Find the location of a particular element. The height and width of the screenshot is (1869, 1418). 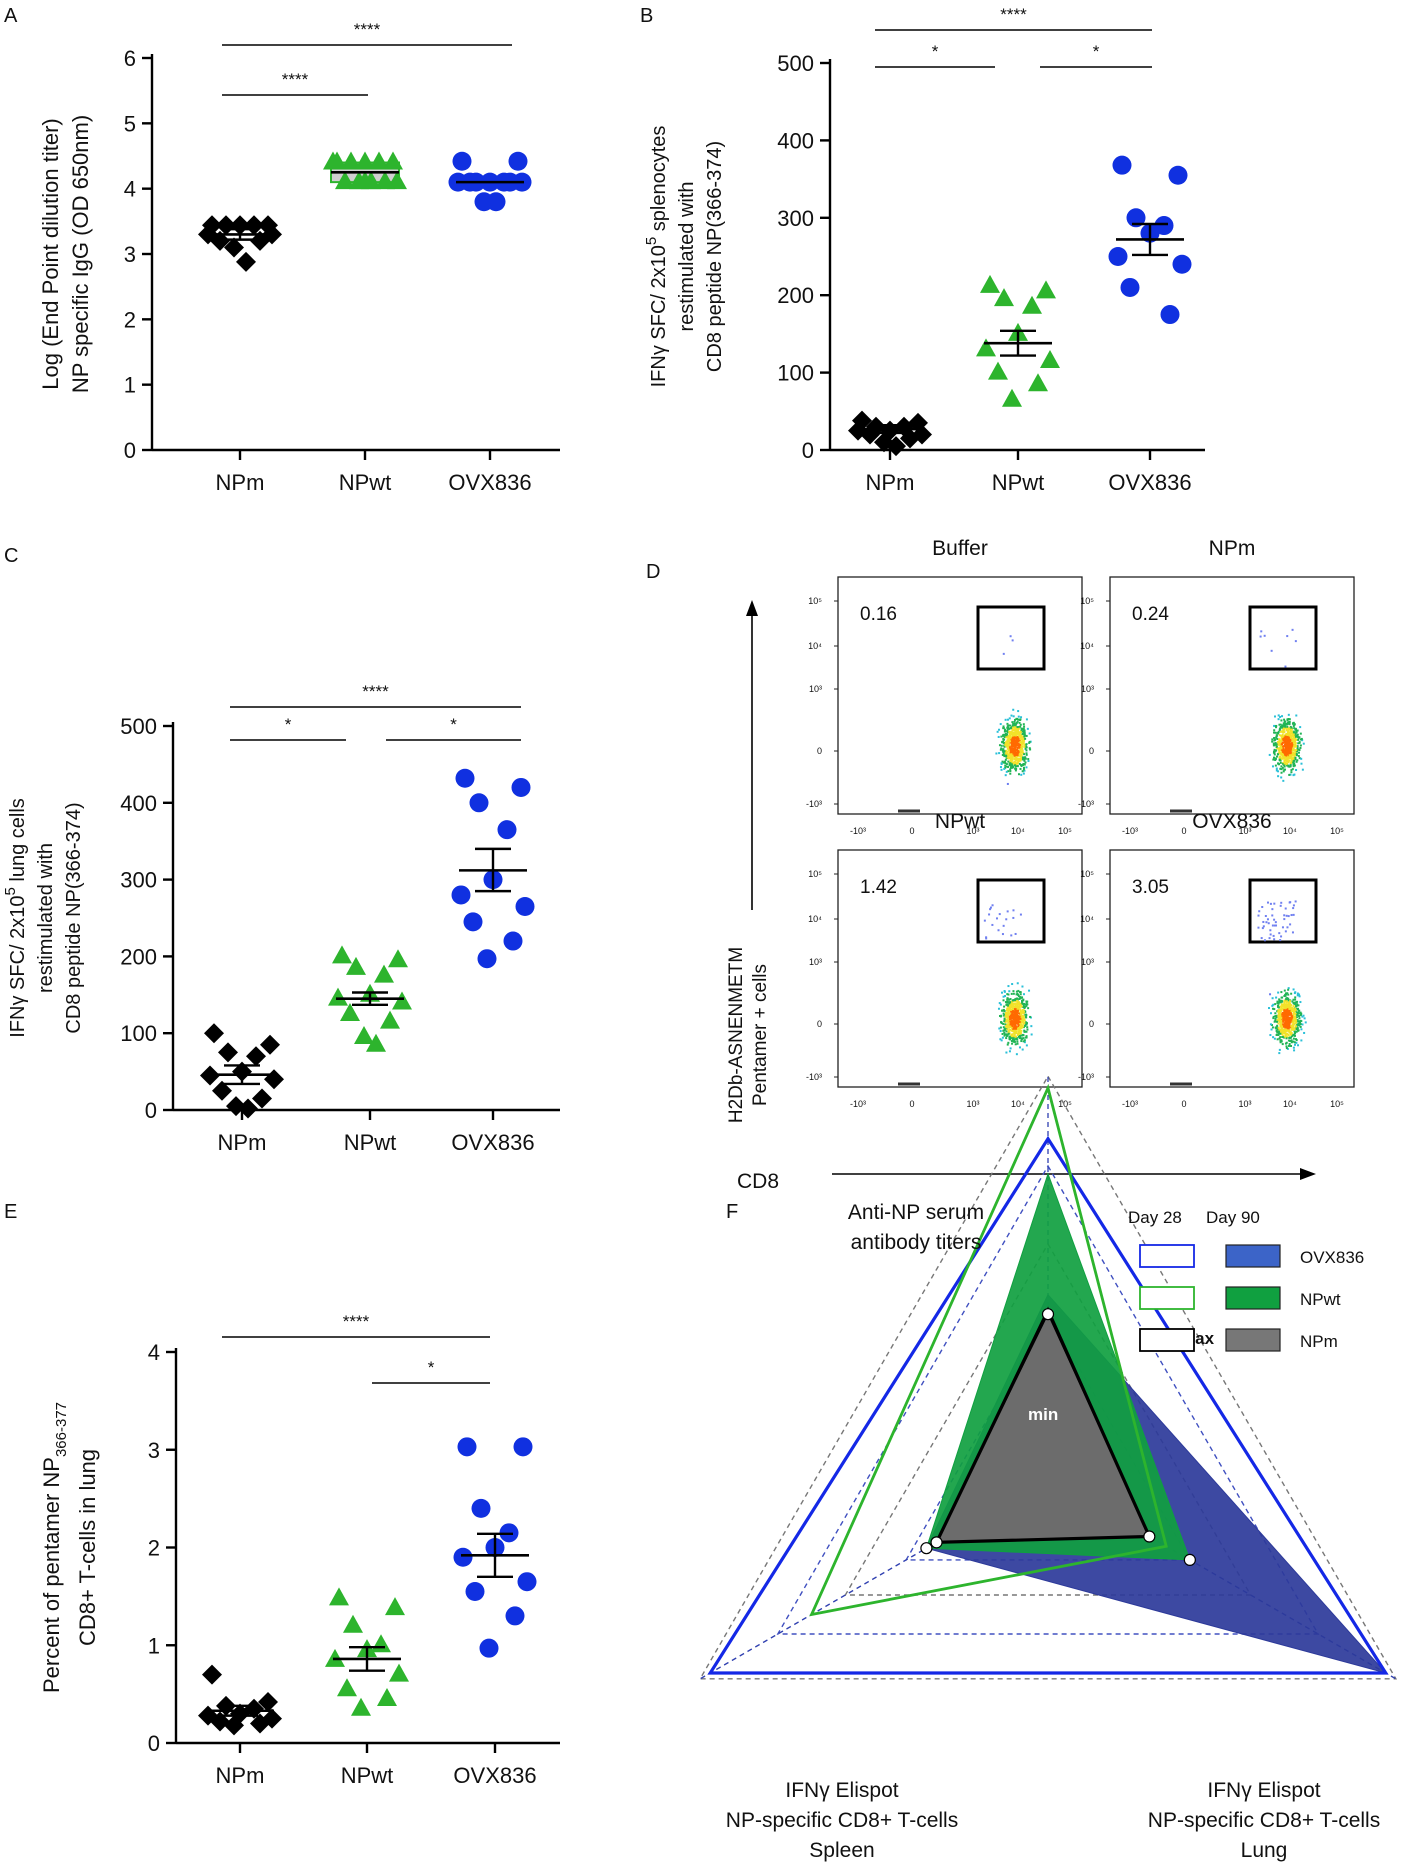

data-point-npm is located at coordinates (260, 1723).